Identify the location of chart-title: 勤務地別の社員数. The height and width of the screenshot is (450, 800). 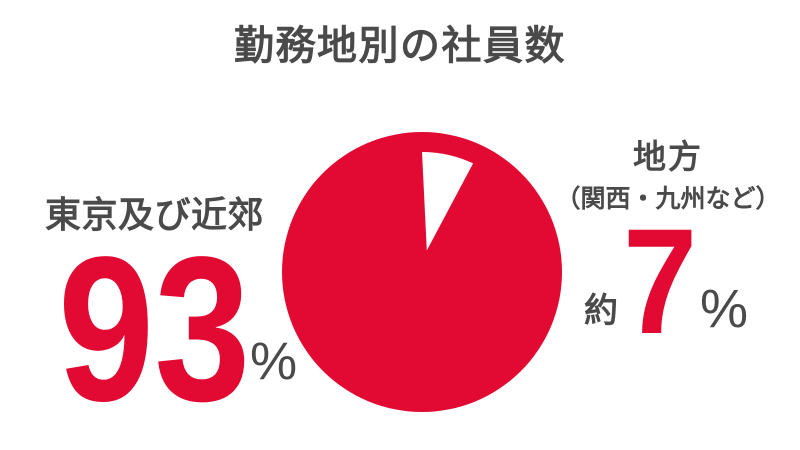
(400, 46).